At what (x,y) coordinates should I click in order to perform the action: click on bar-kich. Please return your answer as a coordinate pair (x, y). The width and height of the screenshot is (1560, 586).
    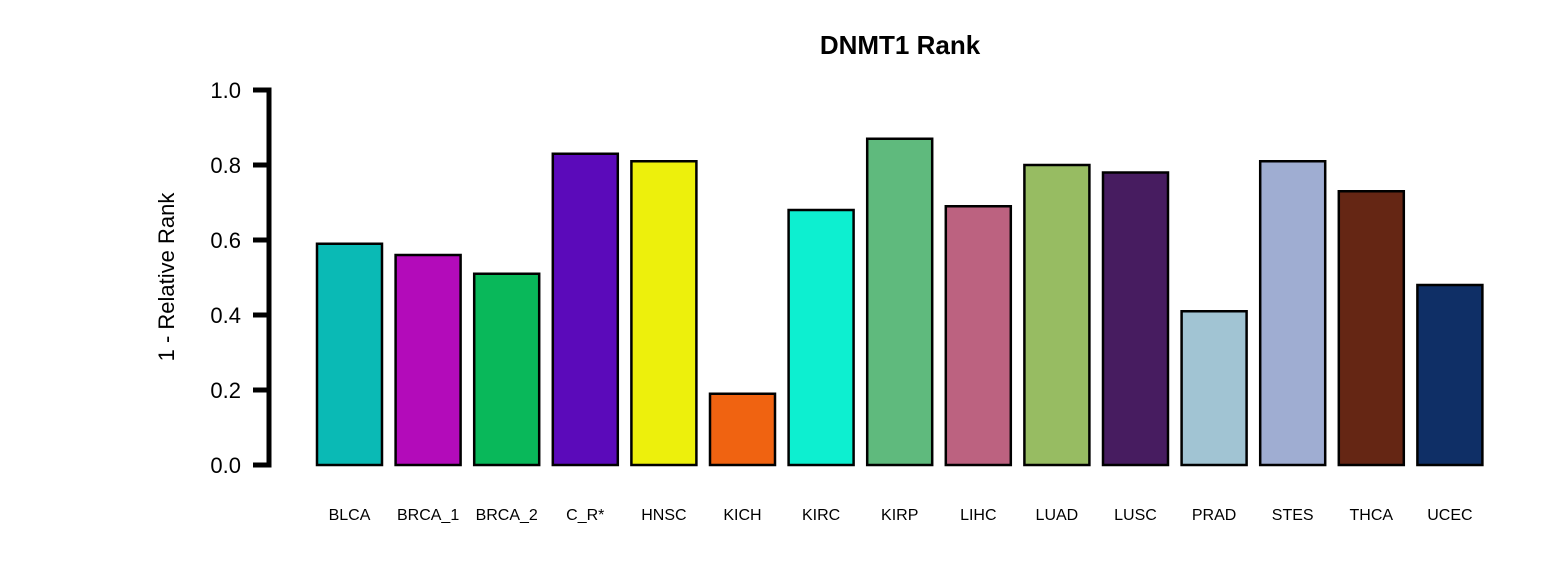
    Looking at the image, I should click on (742, 429).